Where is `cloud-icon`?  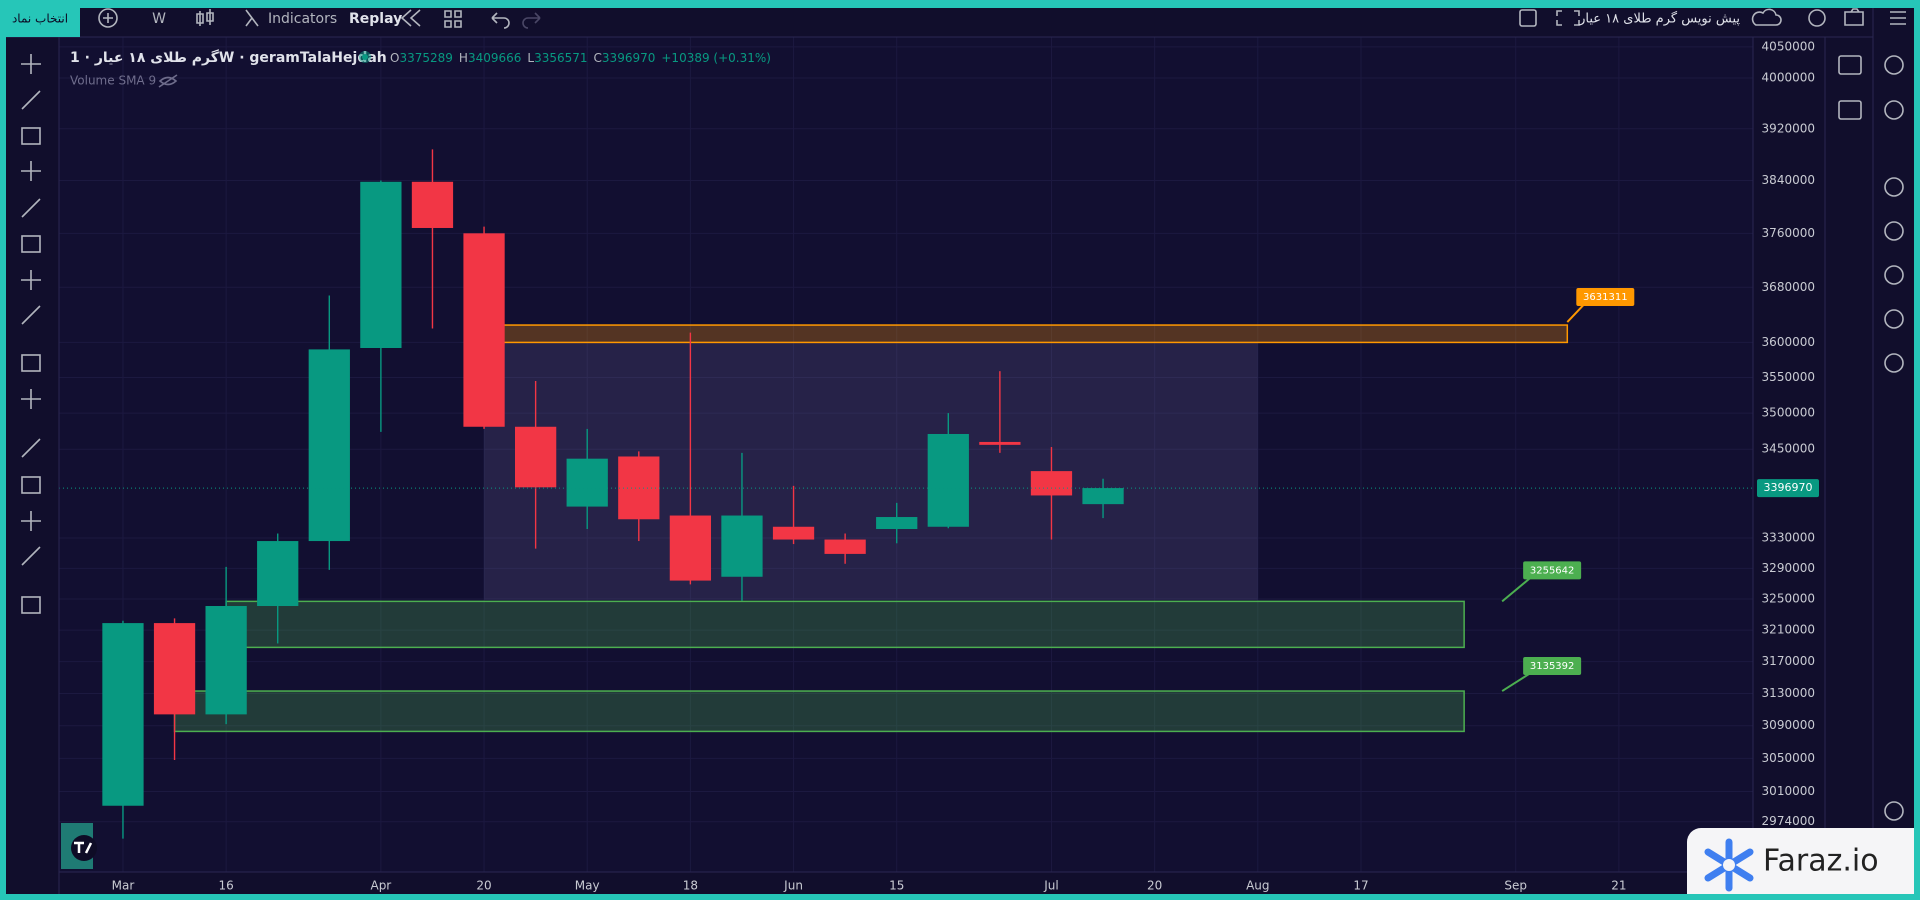
cloud-icon is located at coordinates (1766, 17).